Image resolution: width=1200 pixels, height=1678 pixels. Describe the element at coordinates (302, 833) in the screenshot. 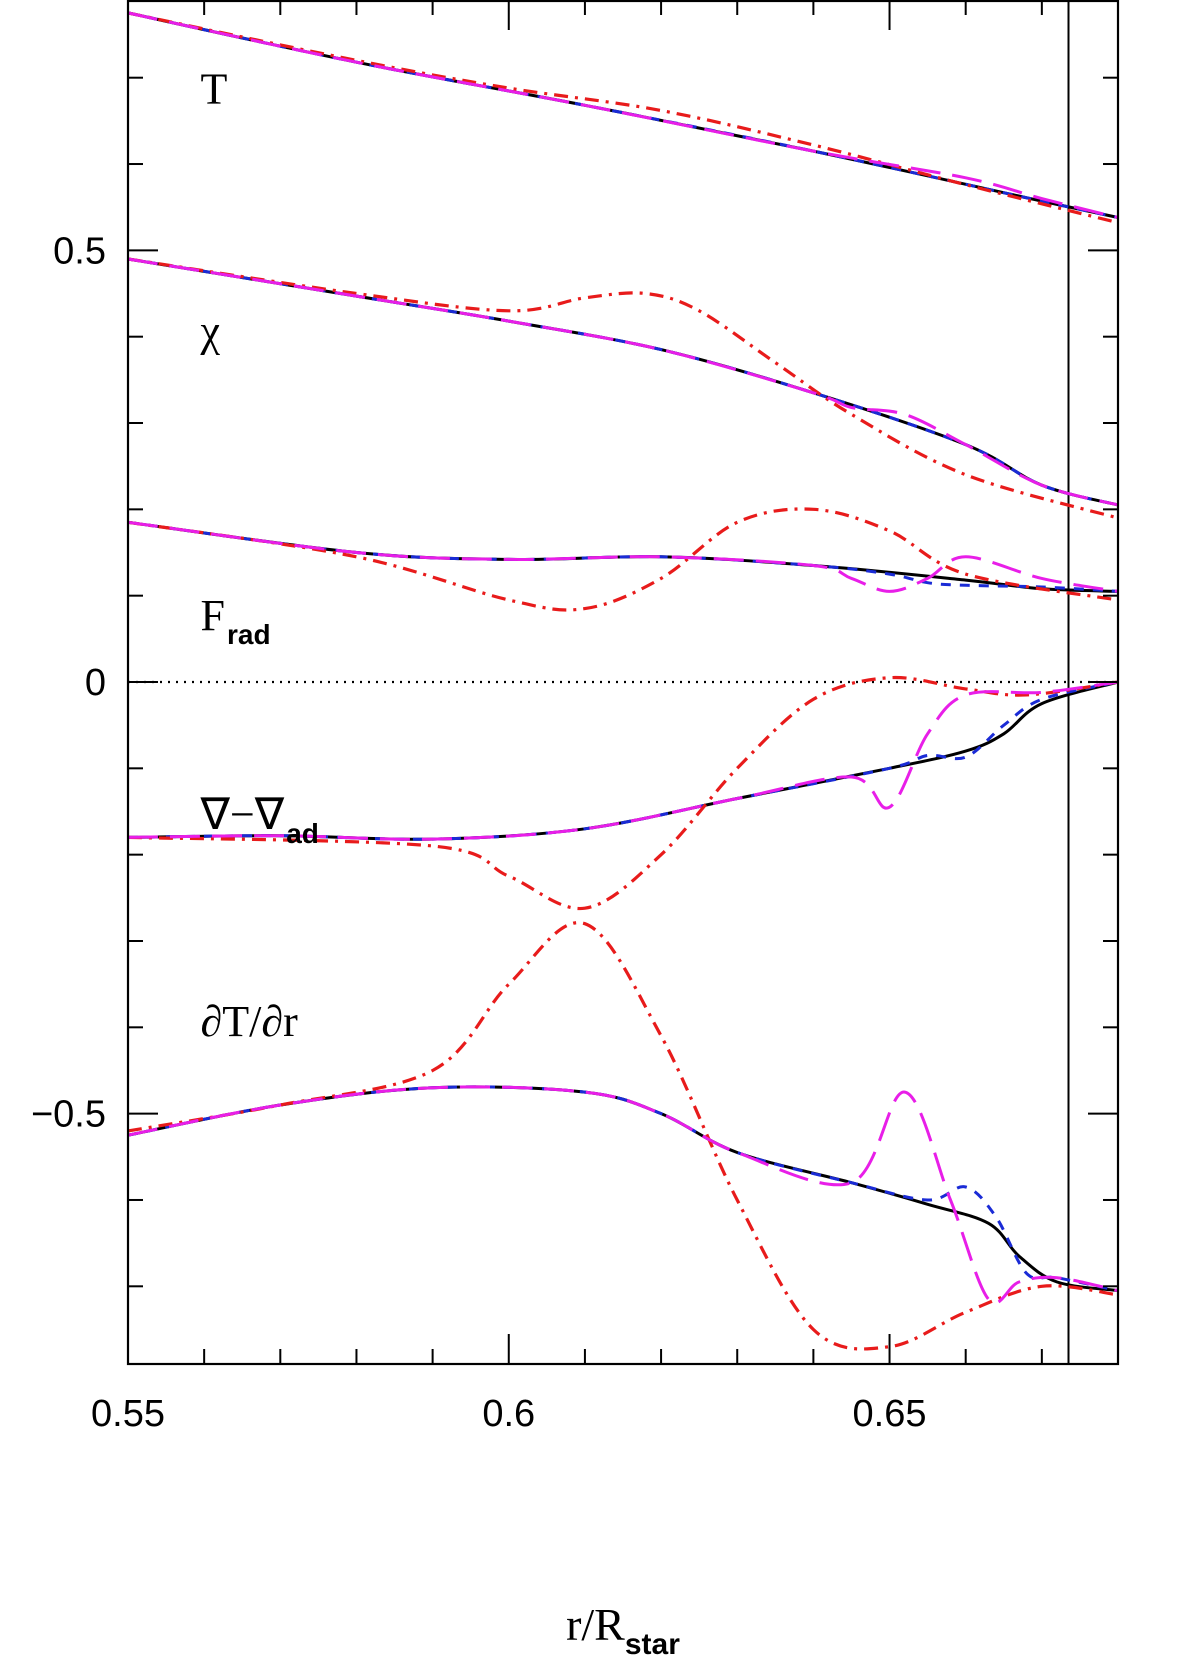

I see `curve-label-subscript: ad` at that location.